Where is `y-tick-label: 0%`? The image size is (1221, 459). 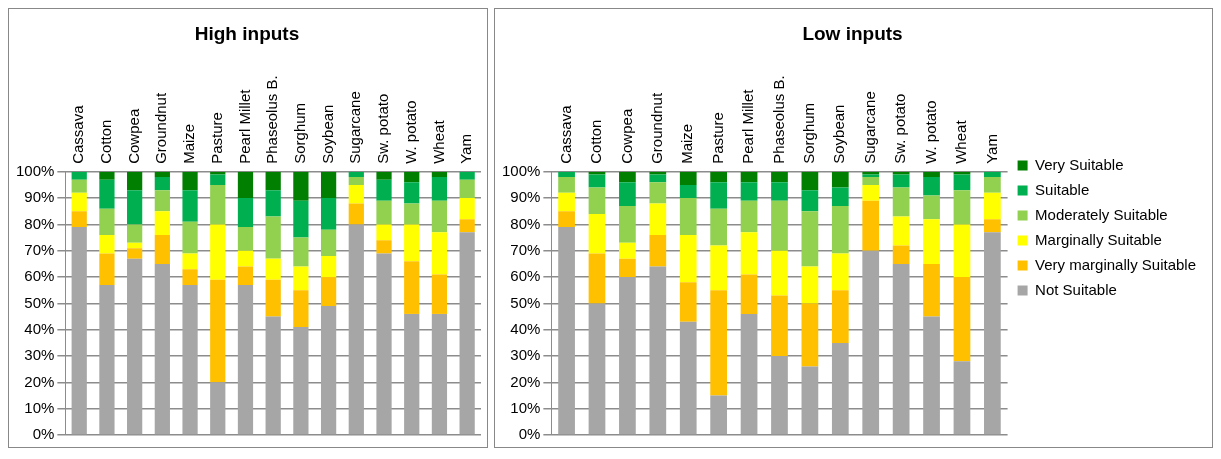
y-tick-label: 0% is located at coordinates (529, 434).